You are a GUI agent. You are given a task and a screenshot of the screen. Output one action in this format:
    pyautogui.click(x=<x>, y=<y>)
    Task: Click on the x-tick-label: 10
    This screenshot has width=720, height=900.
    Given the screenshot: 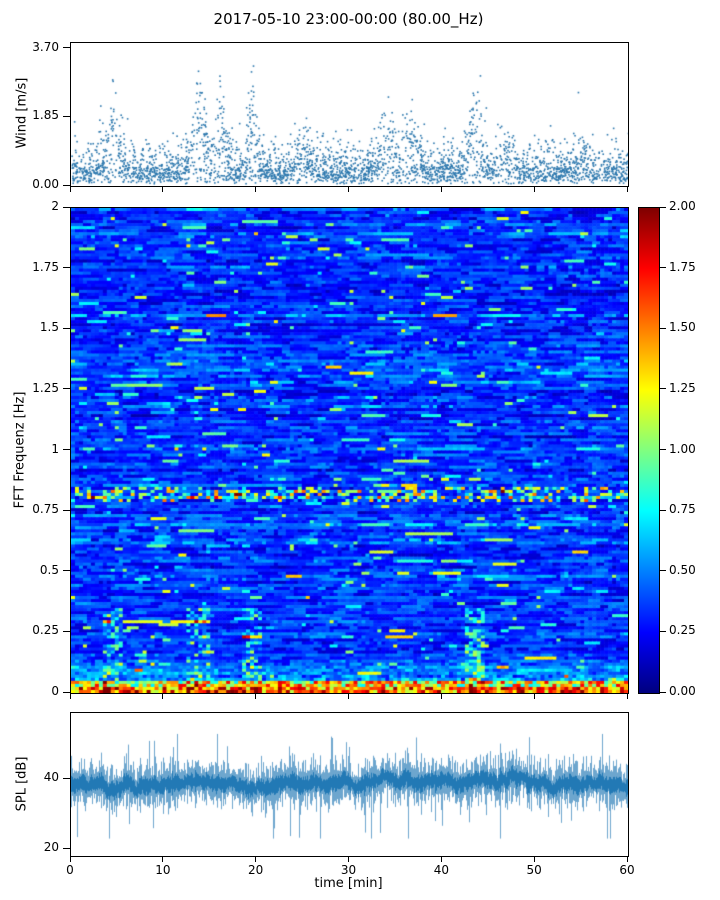 What is the action you would take?
    pyautogui.click(x=163, y=870)
    